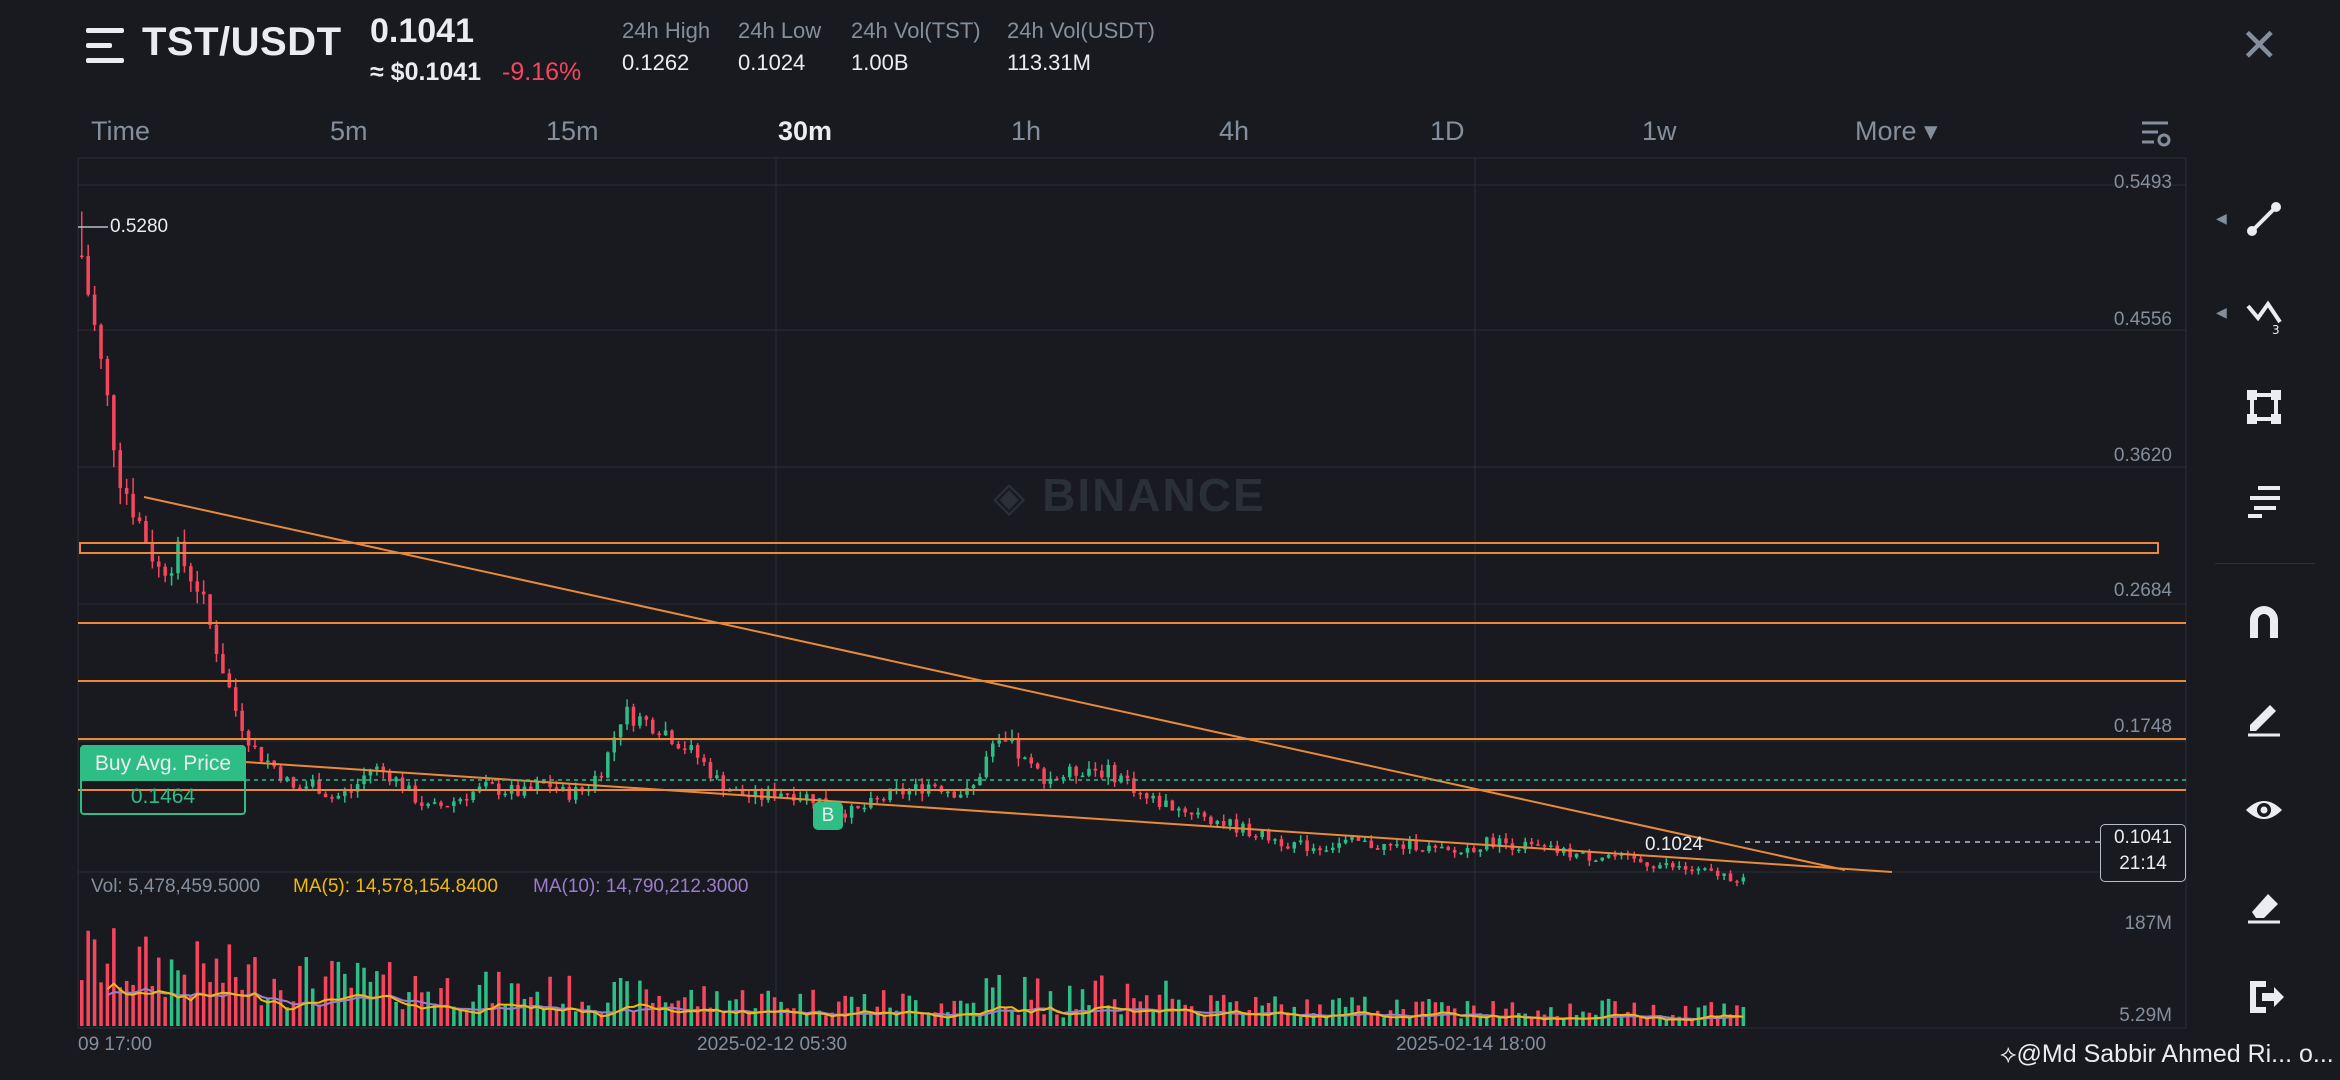 This screenshot has height=1080, width=2340. What do you see at coordinates (1119, 548) in the screenshot?
I see `resistance-zone` at bounding box center [1119, 548].